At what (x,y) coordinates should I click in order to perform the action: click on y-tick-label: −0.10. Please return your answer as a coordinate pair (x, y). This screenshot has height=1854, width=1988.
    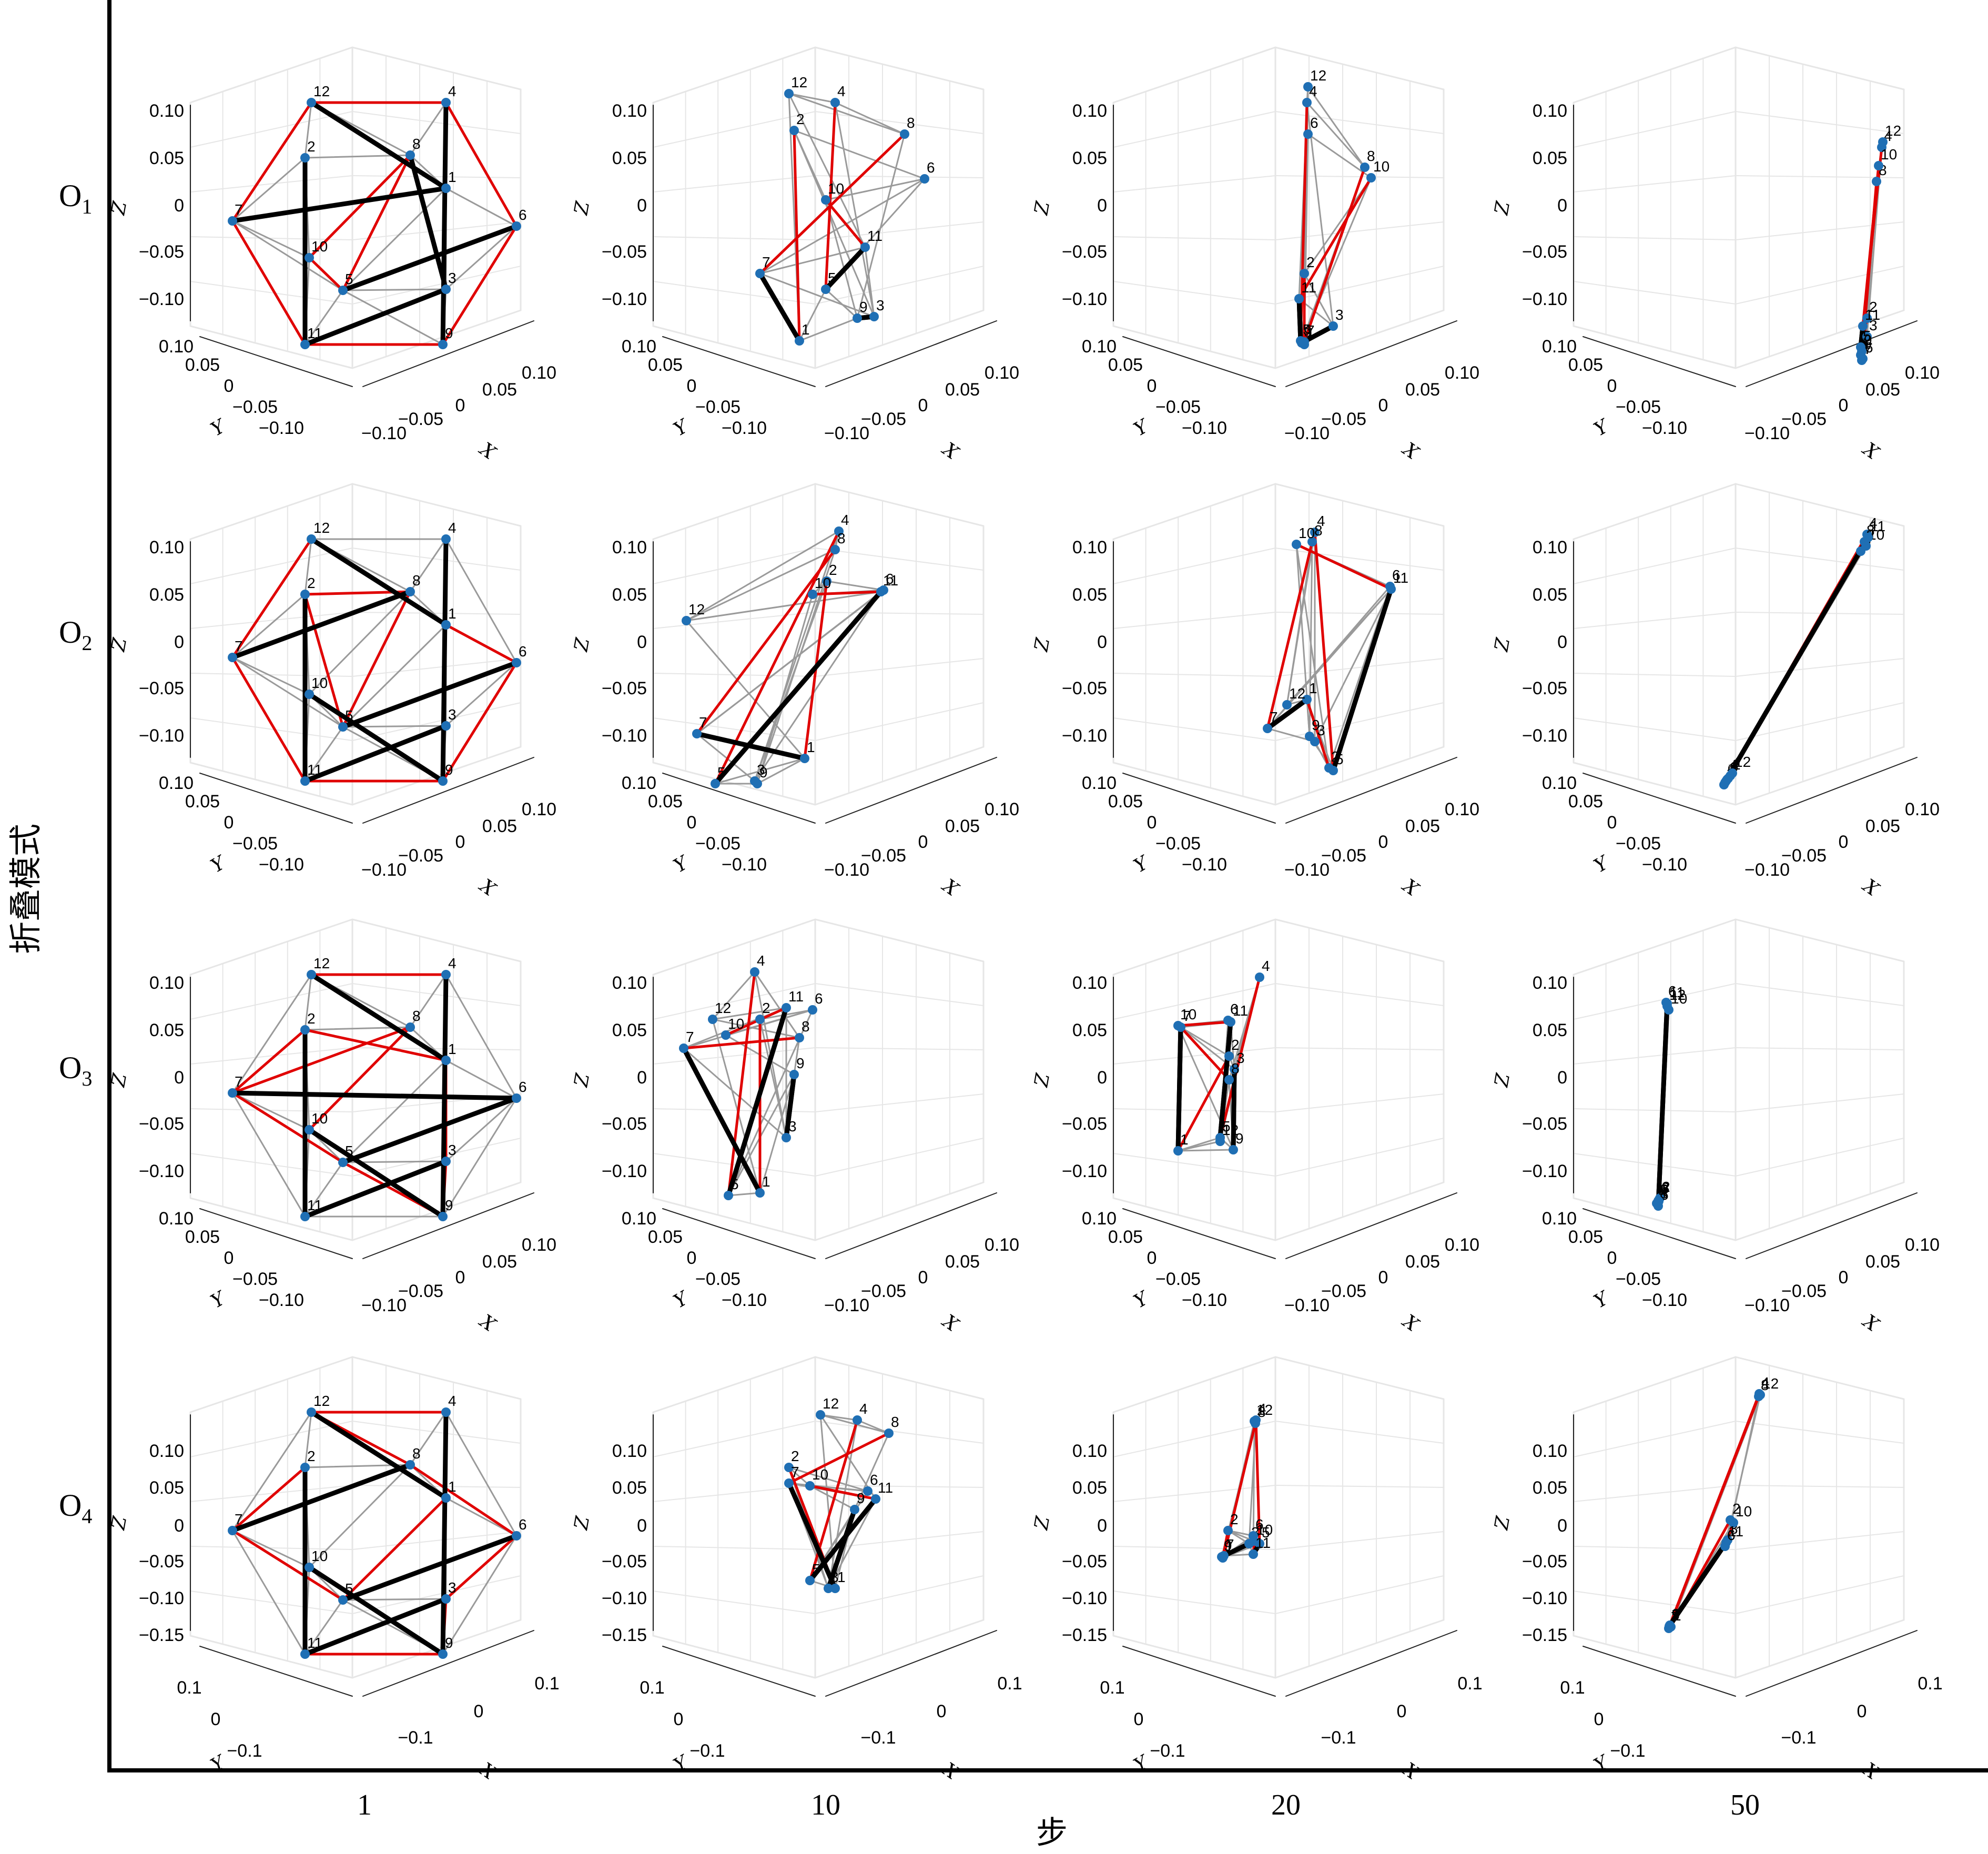
    Looking at the image, I should click on (744, 1300).